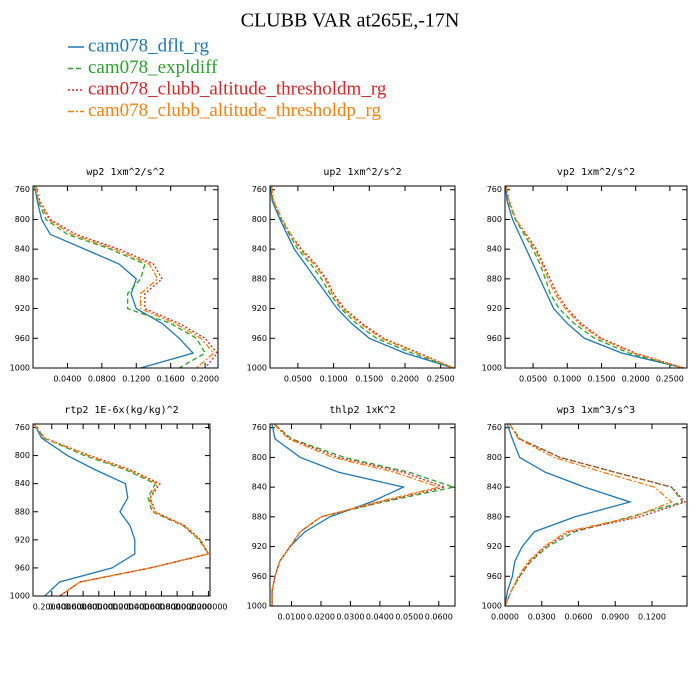 This screenshot has height=700, width=700. Describe the element at coordinates (237, 88) in the screenshot. I see `legend-label: cam078_clubb_altitude_thresholdm_rg` at that location.